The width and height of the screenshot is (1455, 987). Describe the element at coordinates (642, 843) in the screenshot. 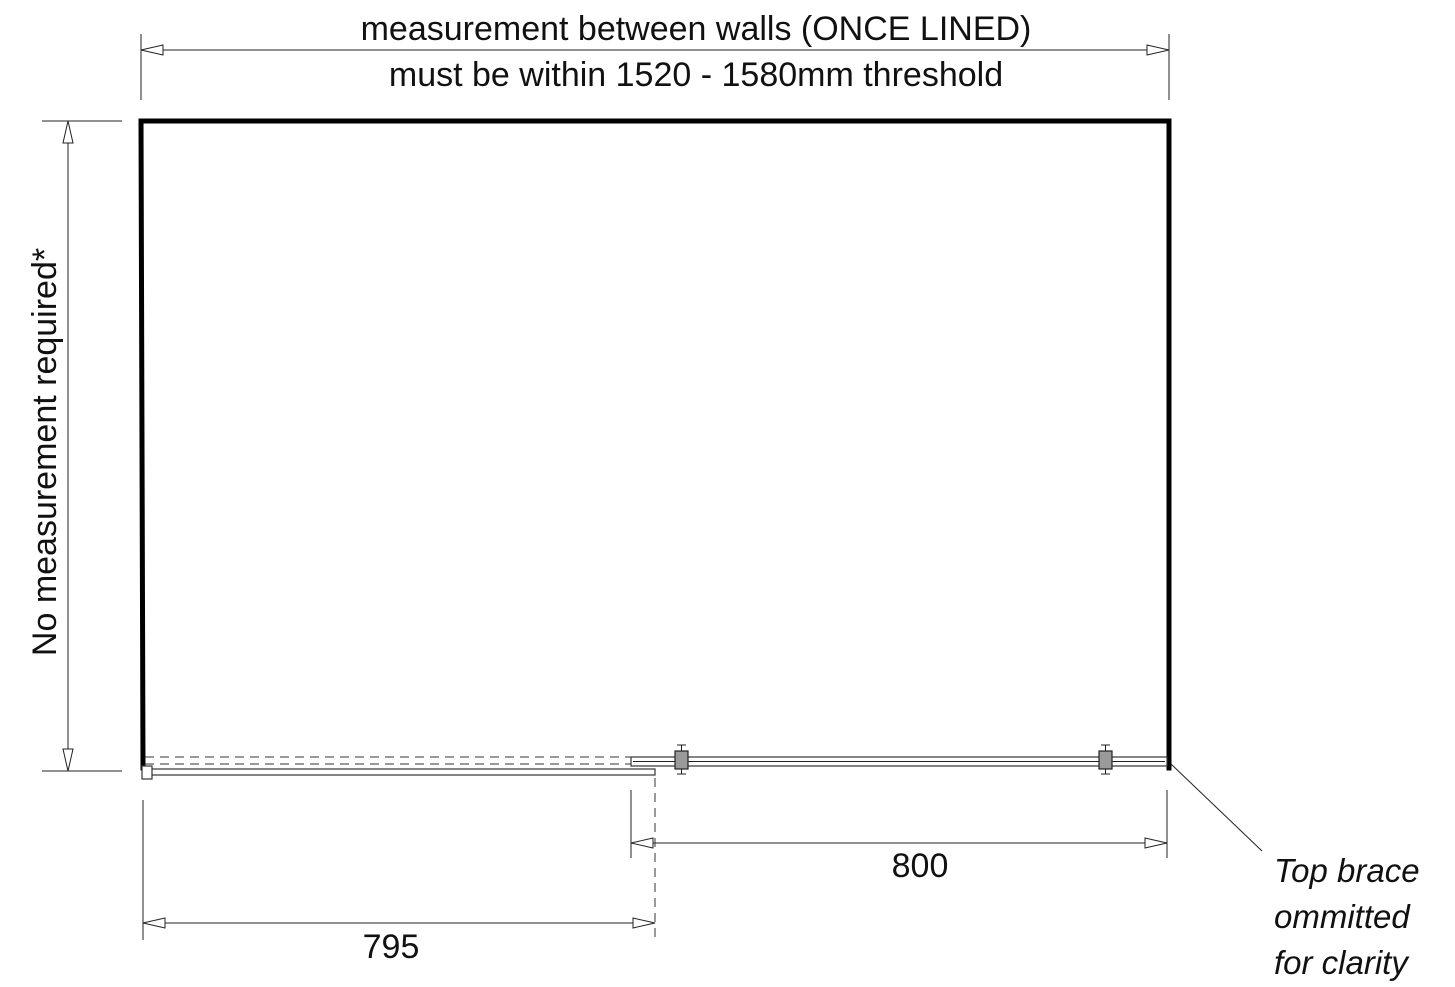

I see `dim-800-arrow-left` at that location.